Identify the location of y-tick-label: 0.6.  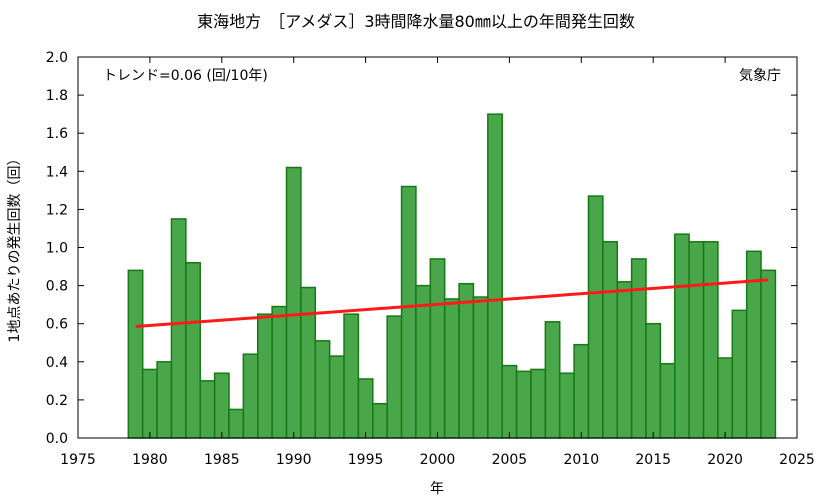
(57, 325).